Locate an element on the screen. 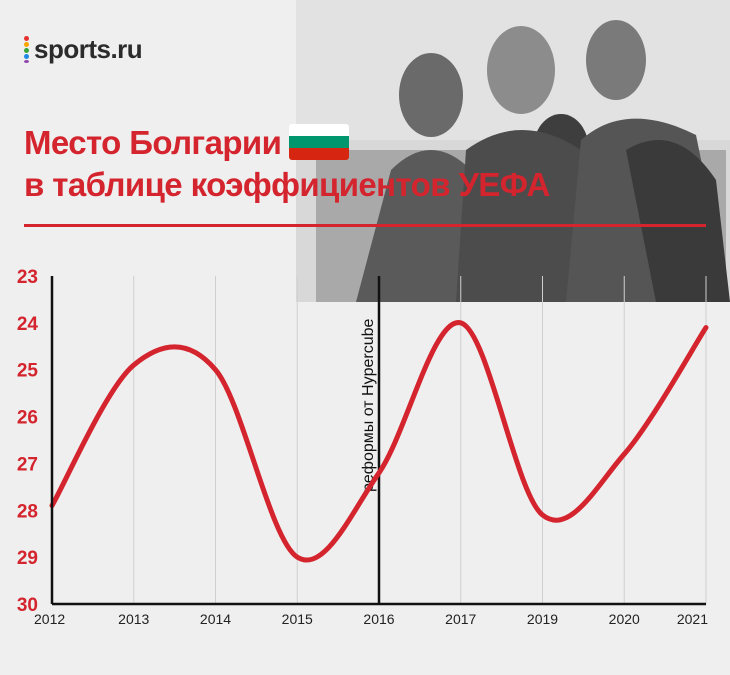 This screenshot has height=675, width=730. x-tick-label: 2017 is located at coordinates (460, 619).